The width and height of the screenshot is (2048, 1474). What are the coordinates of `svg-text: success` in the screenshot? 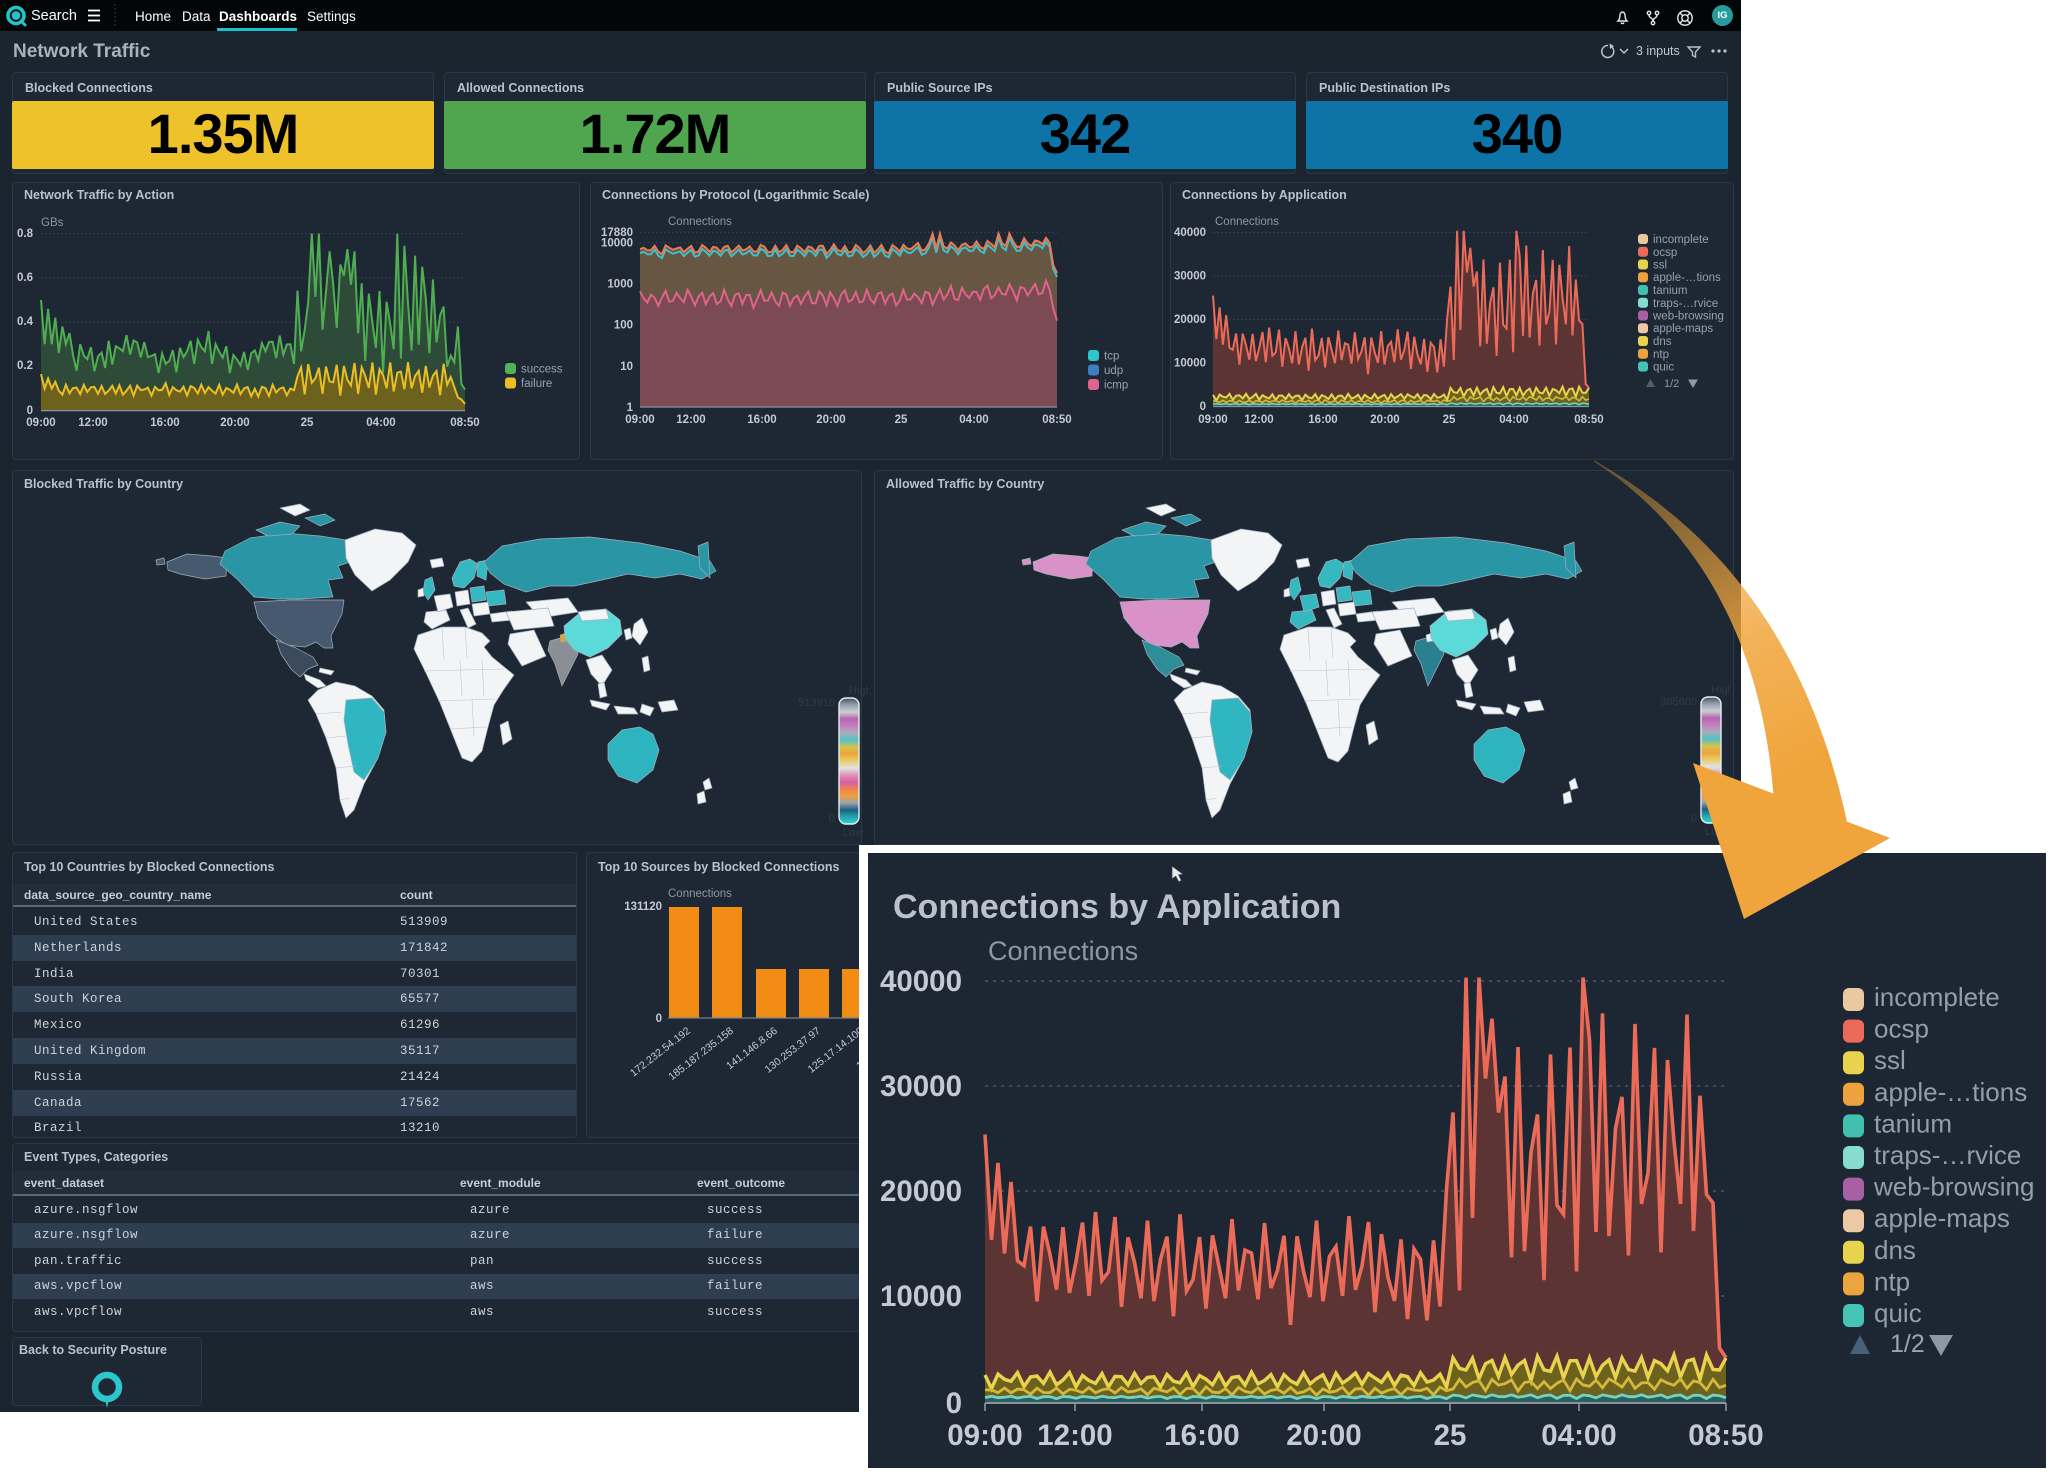 It's located at (542, 370).